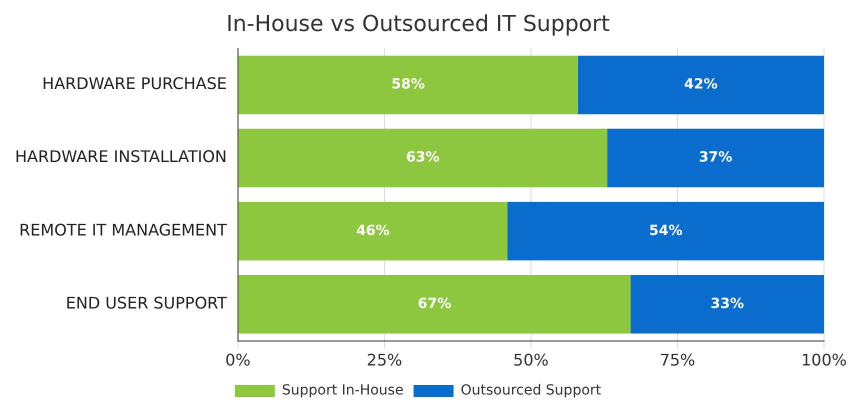  I want to click on y-tick-label: HARDWARE INSTALLATION, so click(121, 156).